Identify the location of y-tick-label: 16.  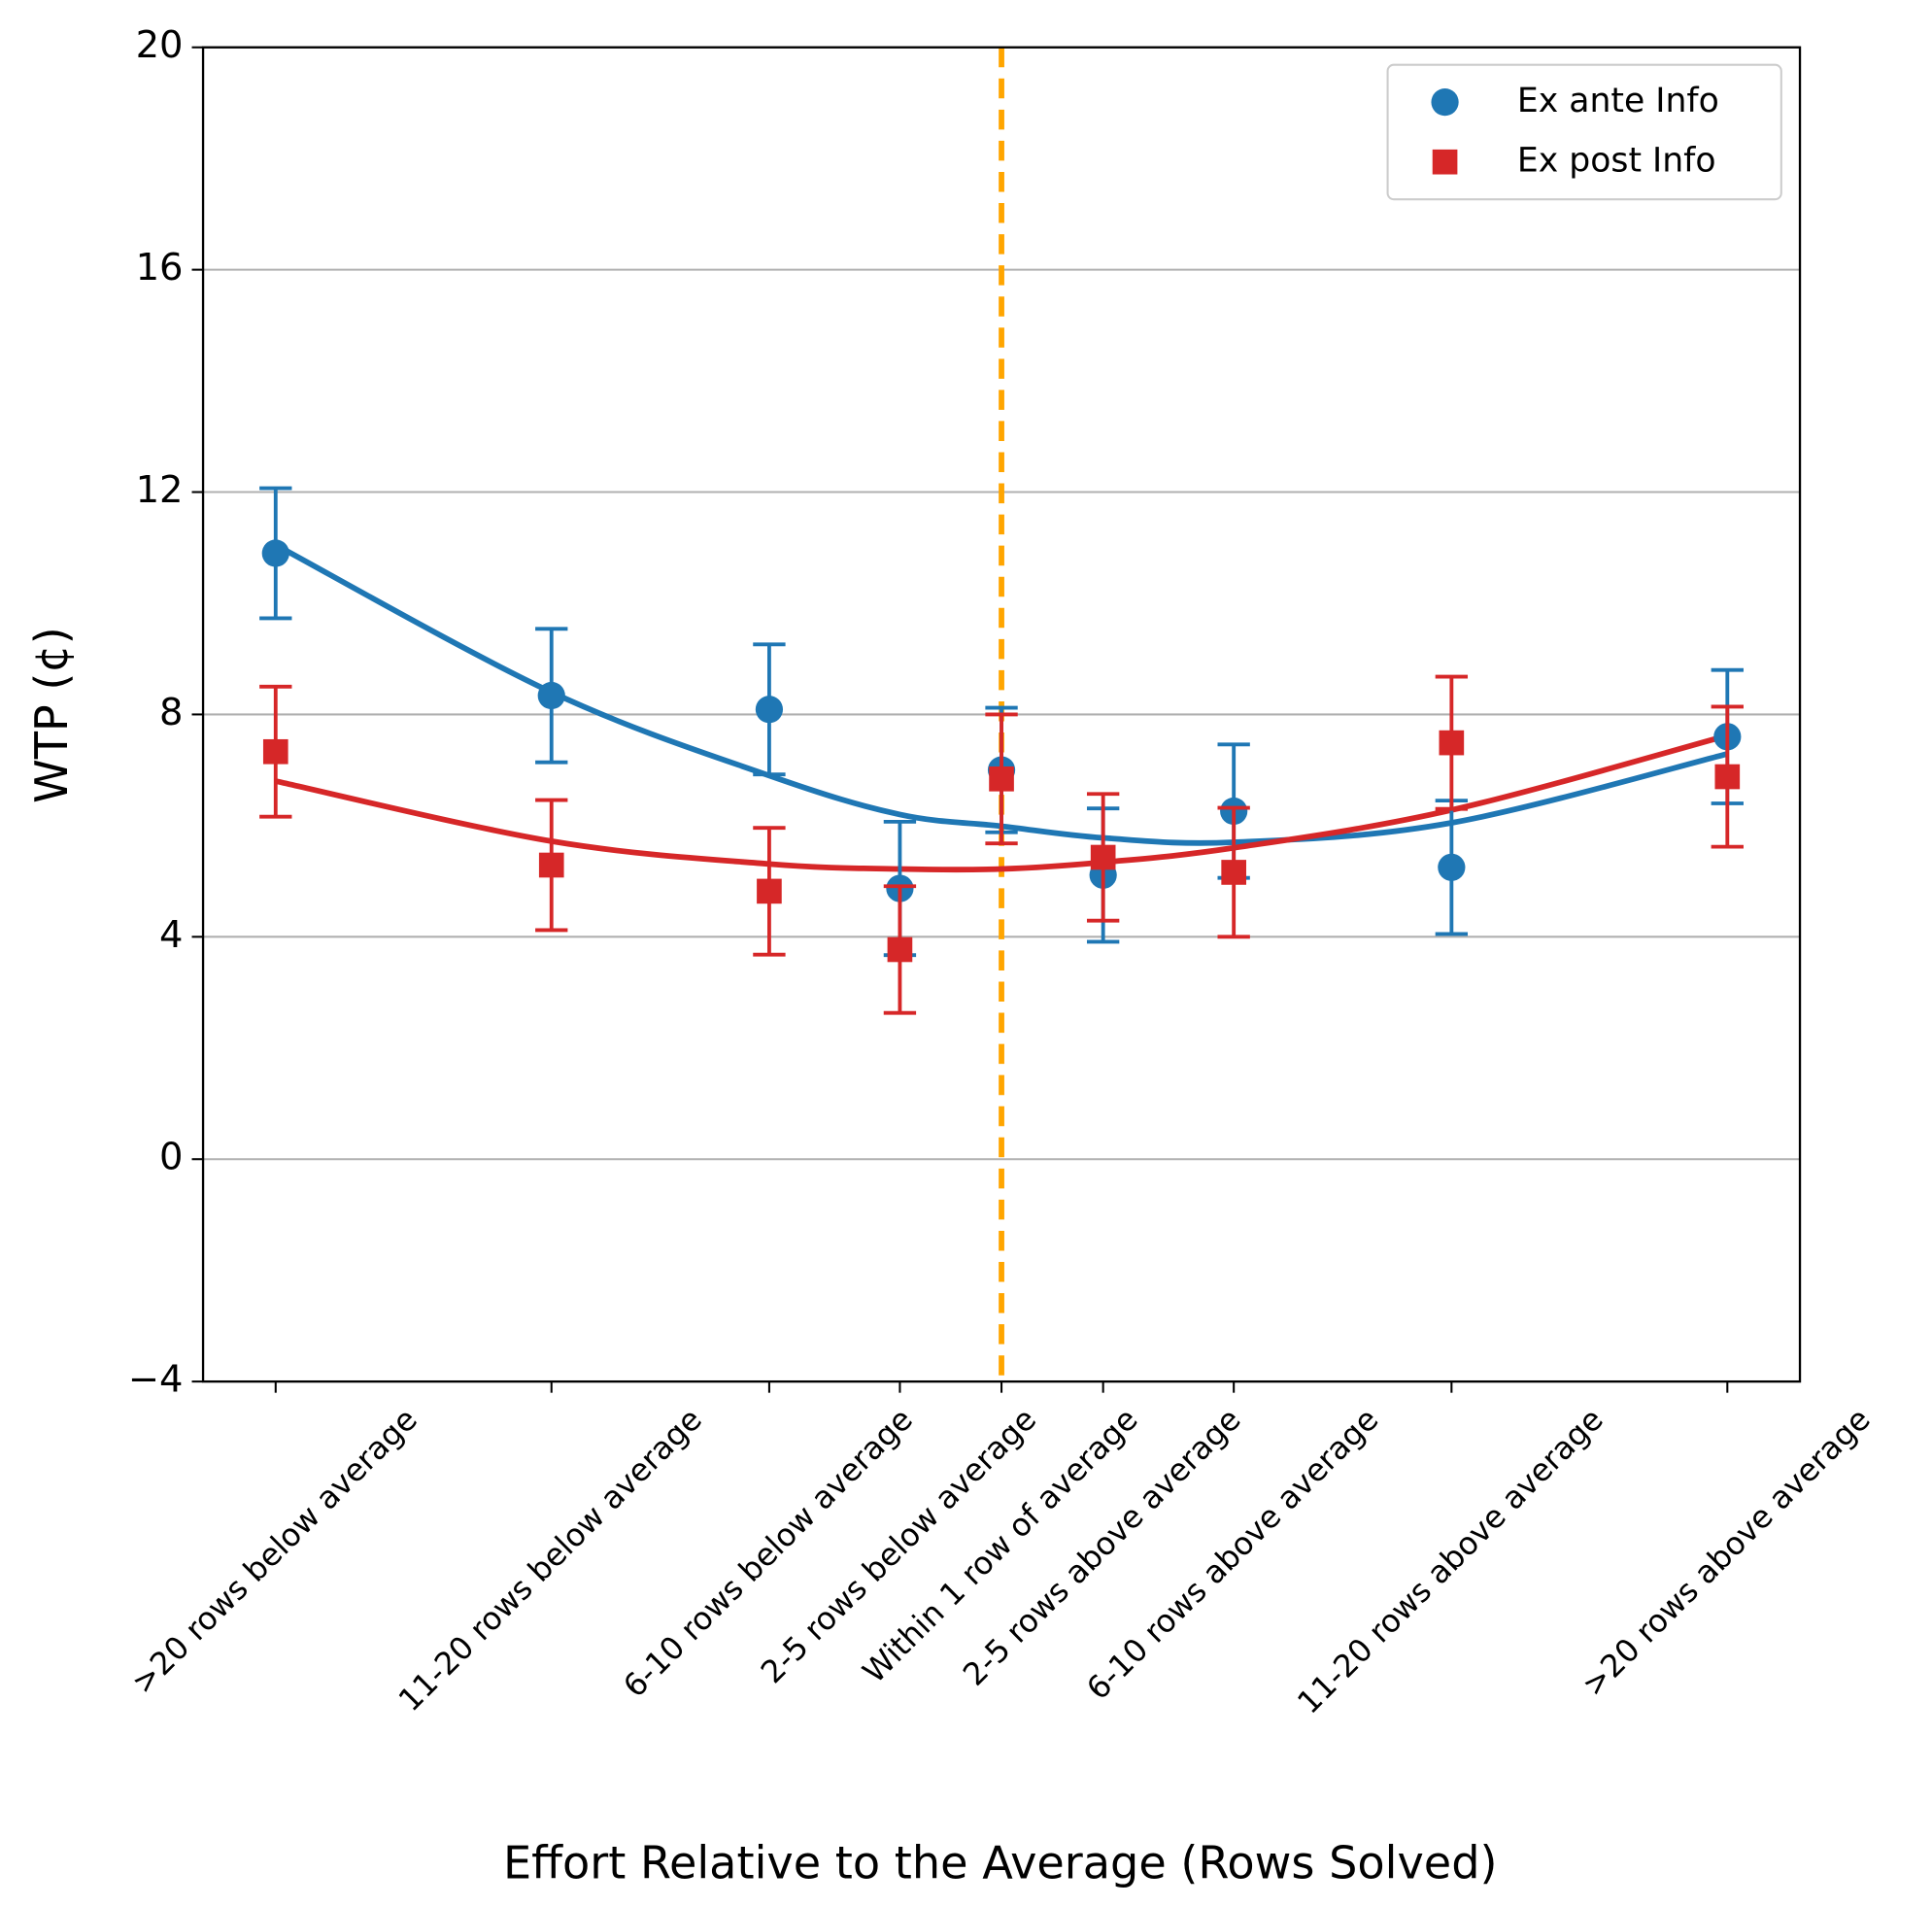
(160, 267).